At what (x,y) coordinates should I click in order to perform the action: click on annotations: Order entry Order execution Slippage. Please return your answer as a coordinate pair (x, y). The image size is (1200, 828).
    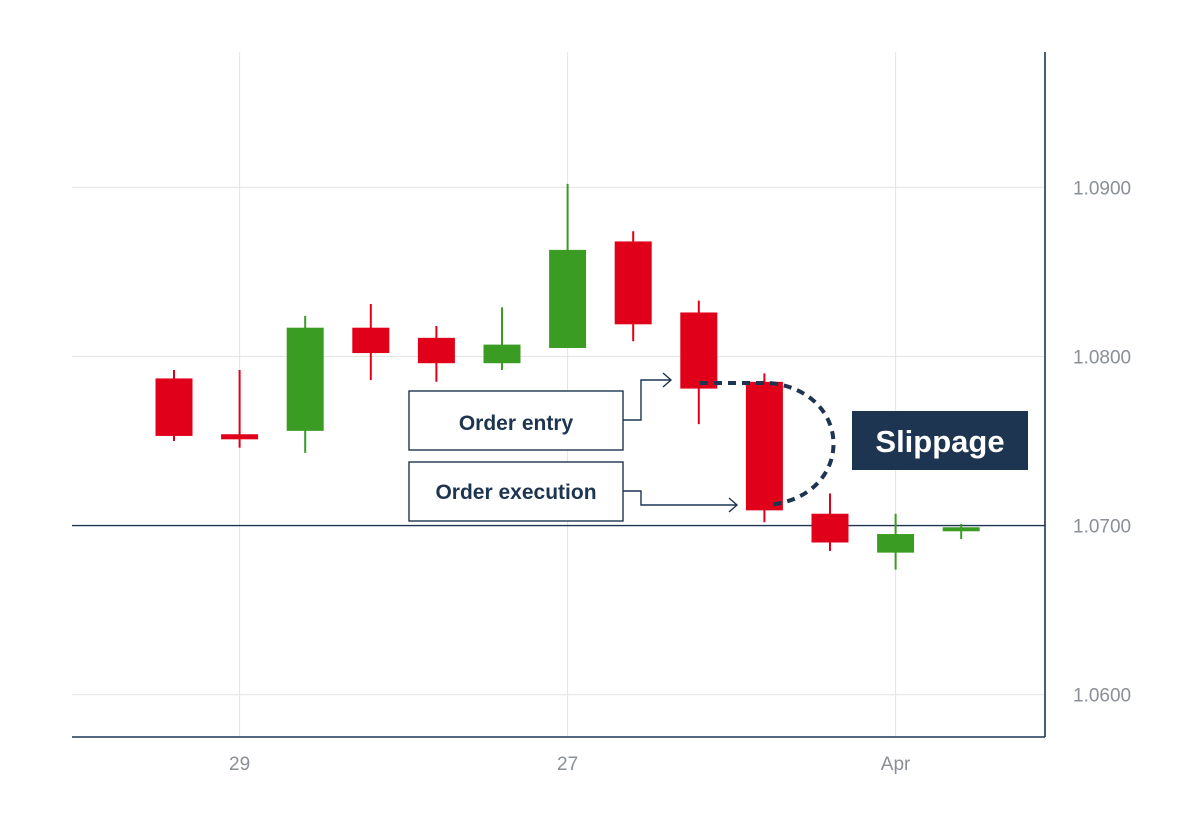
    Looking at the image, I should click on (718, 447).